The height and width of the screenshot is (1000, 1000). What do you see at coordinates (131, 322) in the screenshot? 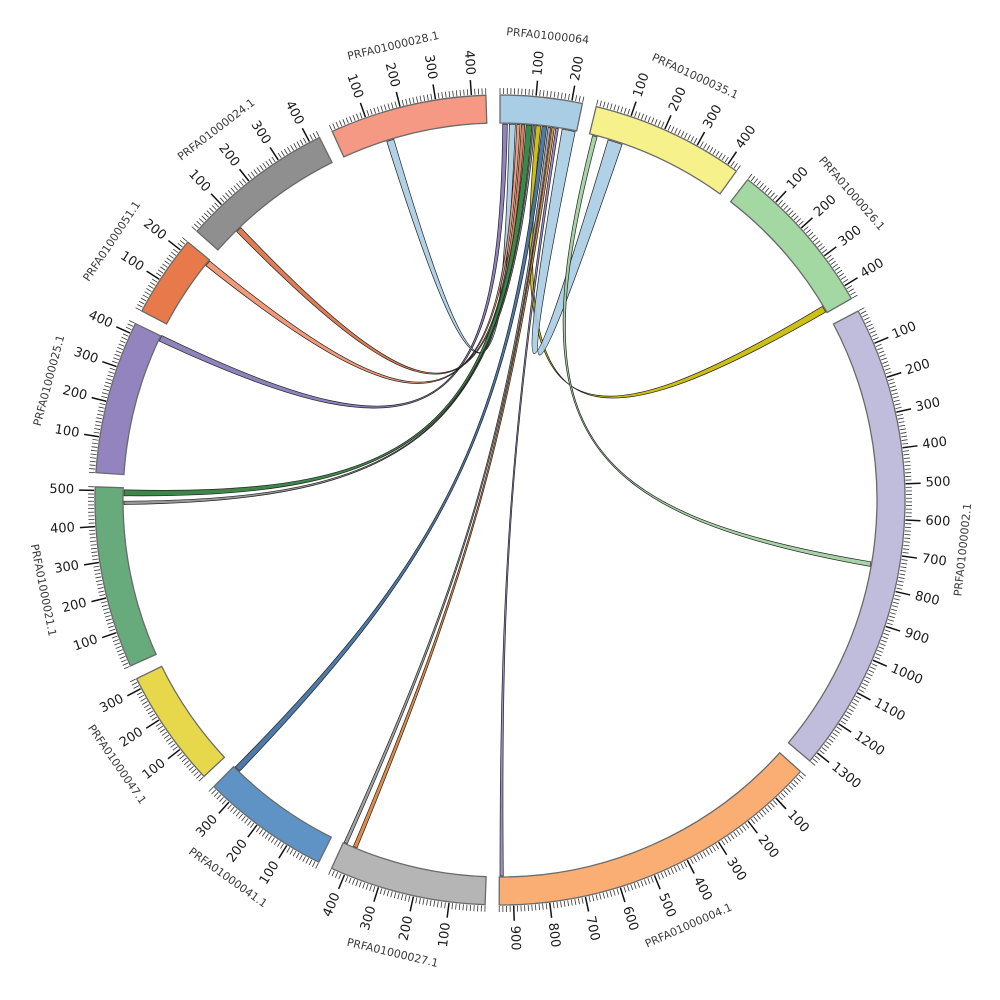
I see `minor-tick-PRFA01000025.1-430` at bounding box center [131, 322].